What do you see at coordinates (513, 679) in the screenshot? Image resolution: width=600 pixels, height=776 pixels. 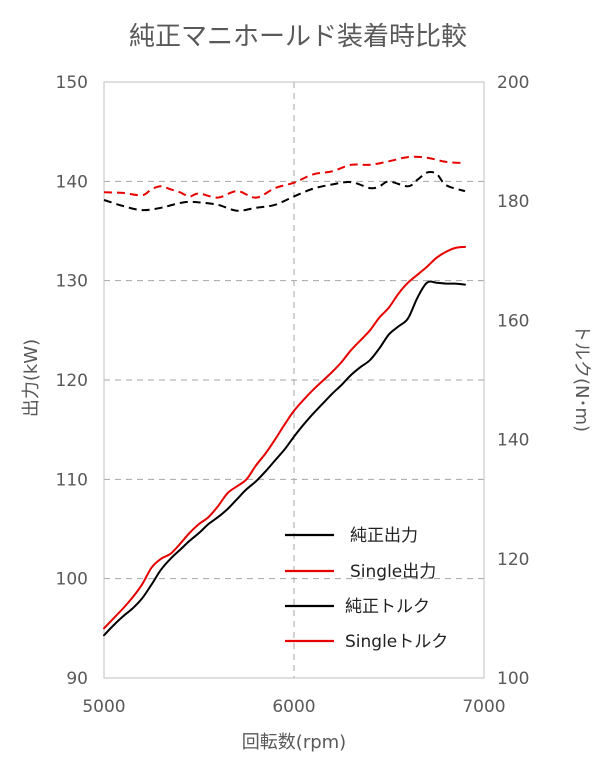 I see `y2-tick-label: 100` at bounding box center [513, 679].